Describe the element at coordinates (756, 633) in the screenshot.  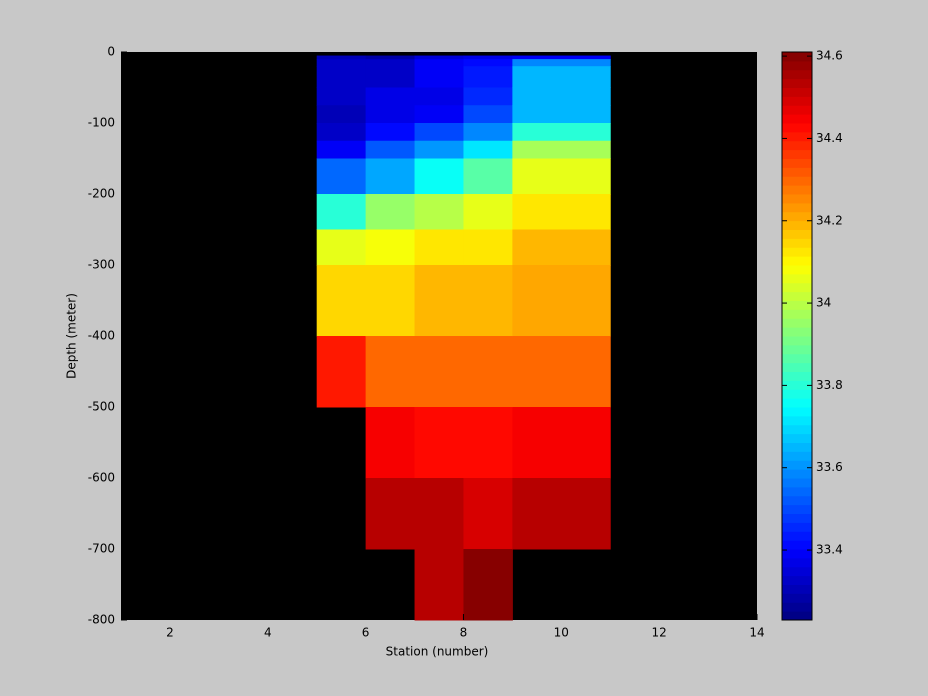
I see `x-tick-label: 14` at that location.